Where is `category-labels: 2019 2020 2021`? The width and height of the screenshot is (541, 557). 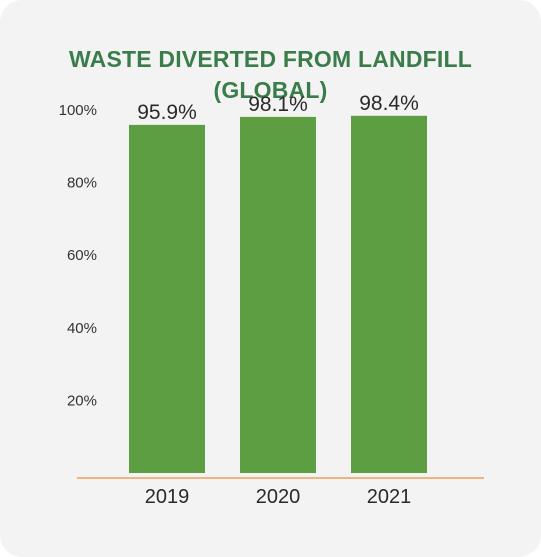 category-labels: 2019 2020 2021 is located at coordinates (278, 497).